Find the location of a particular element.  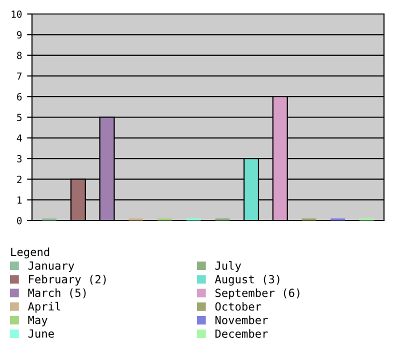

y-tick-label: 9 is located at coordinates (19, 35).